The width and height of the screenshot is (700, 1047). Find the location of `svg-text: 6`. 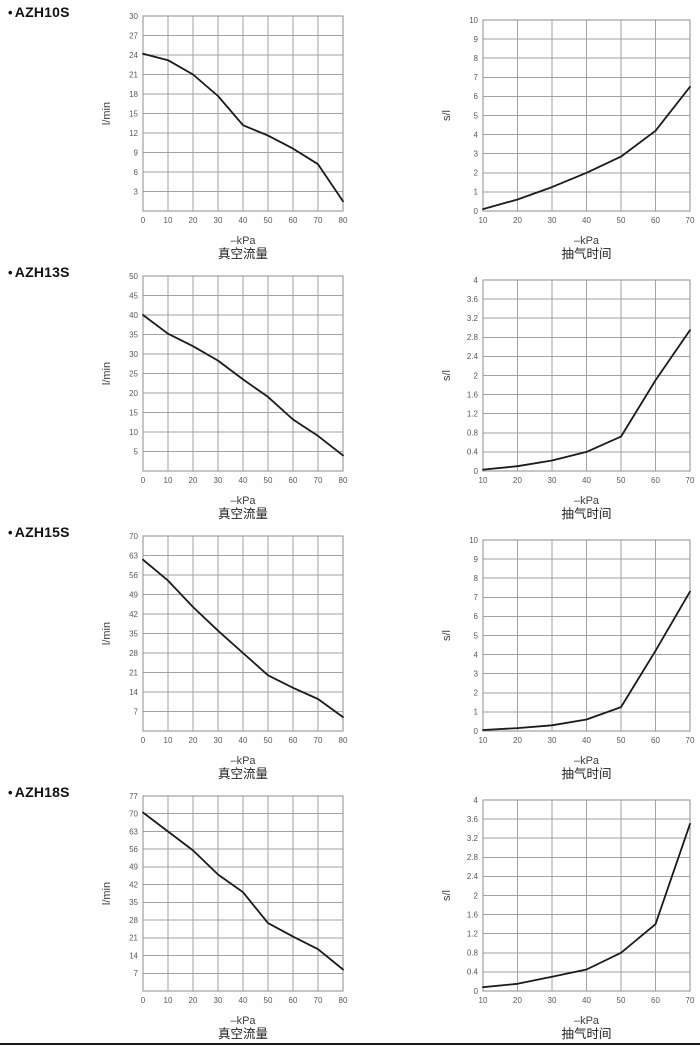

svg-text: 6 is located at coordinates (476, 96).